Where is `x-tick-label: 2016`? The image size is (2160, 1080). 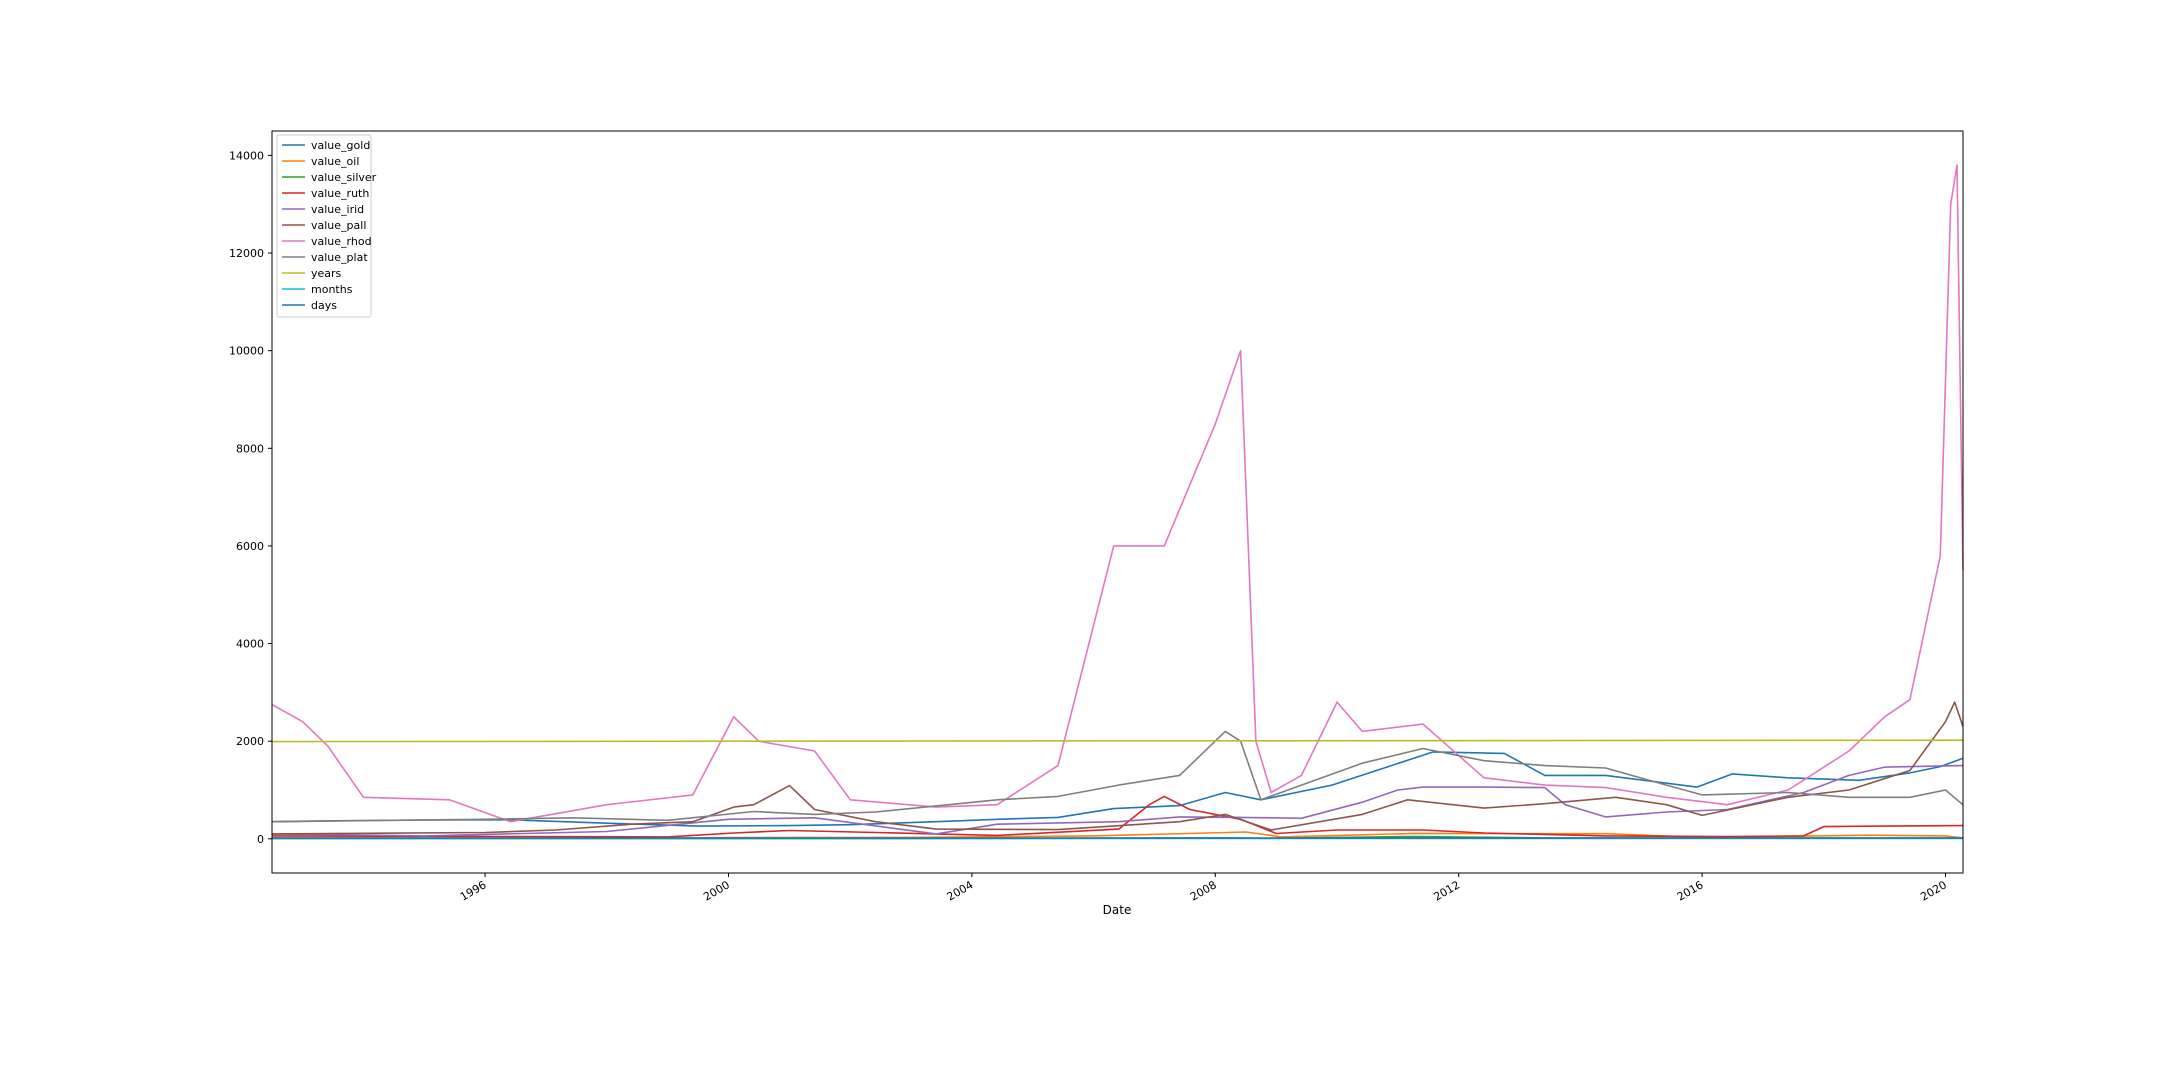
x-tick-label: 2016 is located at coordinates (1690, 890).